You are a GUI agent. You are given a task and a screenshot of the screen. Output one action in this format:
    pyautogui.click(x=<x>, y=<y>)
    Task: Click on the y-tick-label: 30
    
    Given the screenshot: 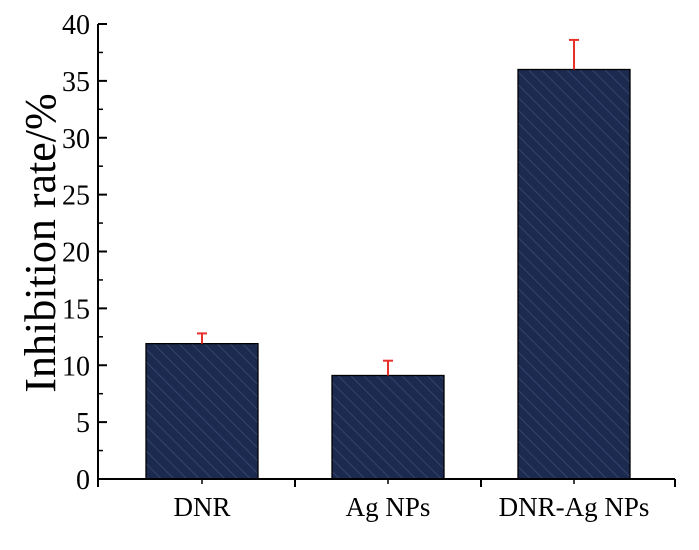 What is the action you would take?
    pyautogui.click(x=76, y=139)
    